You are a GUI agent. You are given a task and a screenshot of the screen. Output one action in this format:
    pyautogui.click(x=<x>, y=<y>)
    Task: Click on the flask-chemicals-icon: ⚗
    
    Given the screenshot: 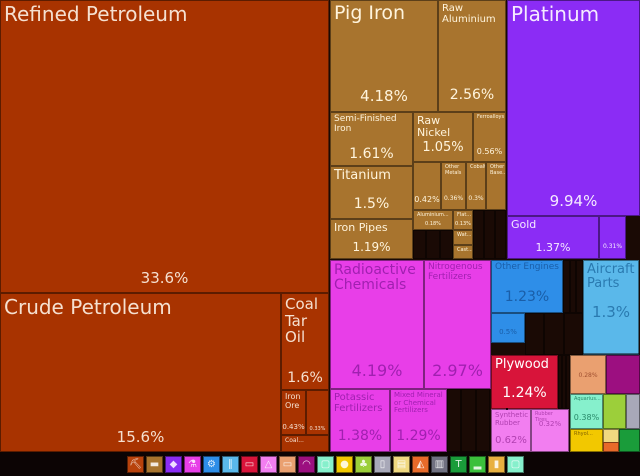 What is the action you would take?
    pyautogui.click(x=192, y=464)
    